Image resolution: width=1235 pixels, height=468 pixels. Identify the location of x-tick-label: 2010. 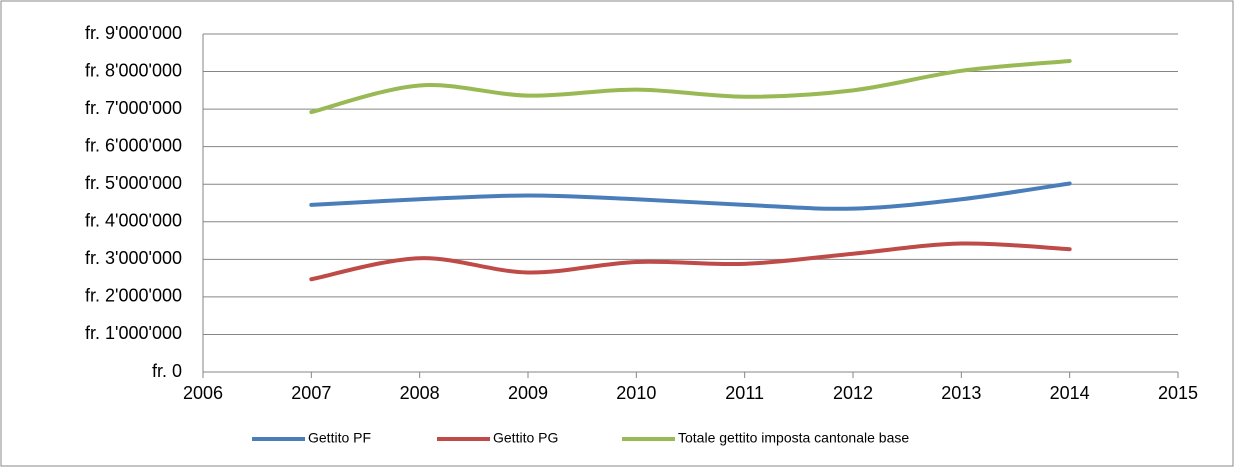
(636, 393).